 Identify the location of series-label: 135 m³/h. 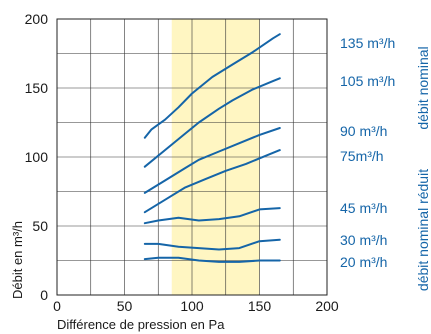
(367, 43).